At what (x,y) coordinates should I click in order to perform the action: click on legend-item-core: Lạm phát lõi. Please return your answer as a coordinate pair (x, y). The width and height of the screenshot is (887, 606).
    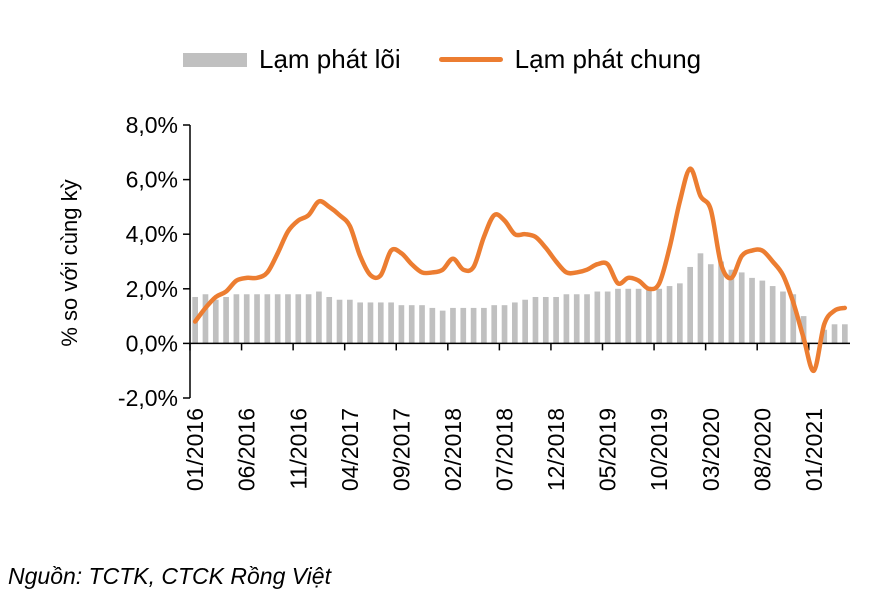
    Looking at the image, I should click on (292, 59).